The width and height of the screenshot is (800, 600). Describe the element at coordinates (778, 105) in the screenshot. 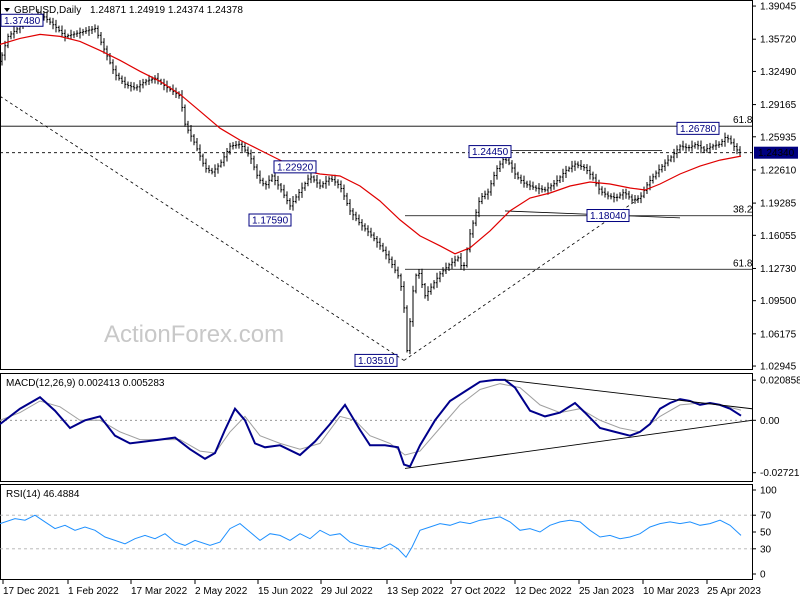

I see `price-tick-label: 1.29165` at that location.